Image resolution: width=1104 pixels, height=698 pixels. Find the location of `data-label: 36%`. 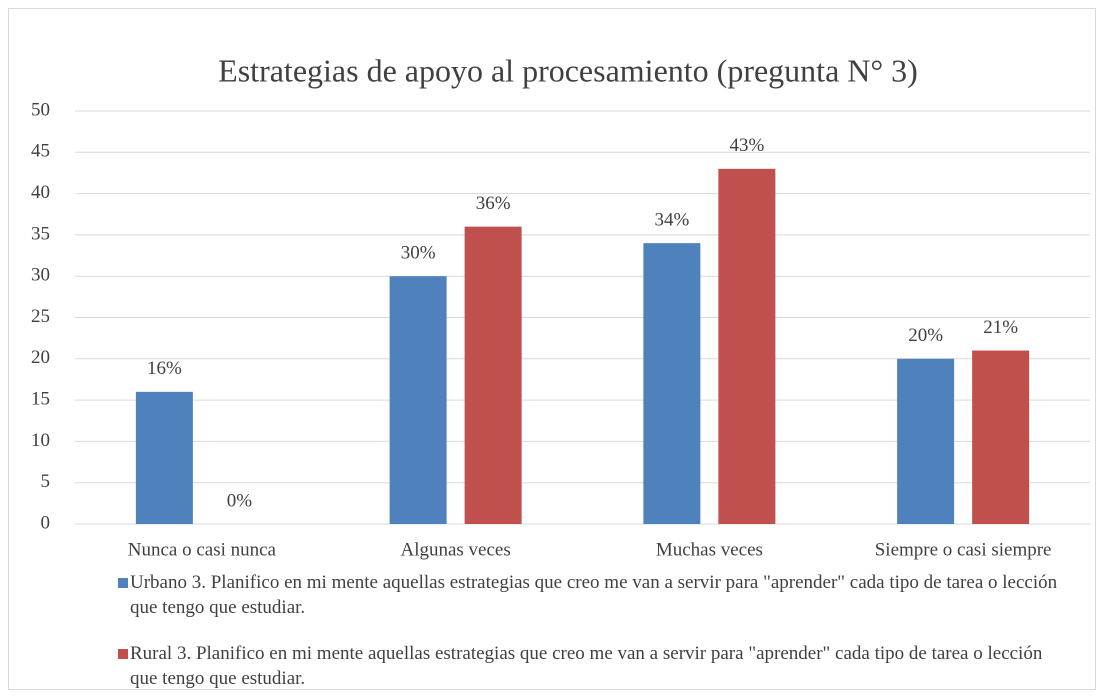

data-label: 36% is located at coordinates (493, 203).